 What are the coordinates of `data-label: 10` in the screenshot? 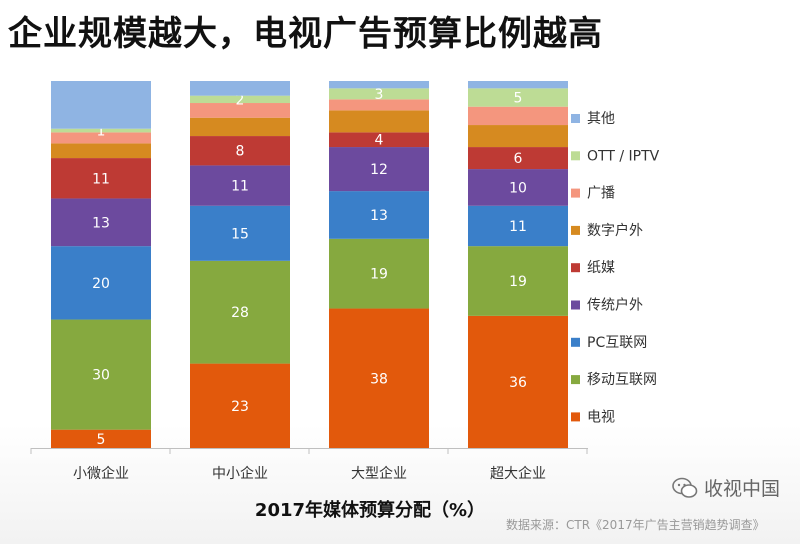 It's located at (518, 188).